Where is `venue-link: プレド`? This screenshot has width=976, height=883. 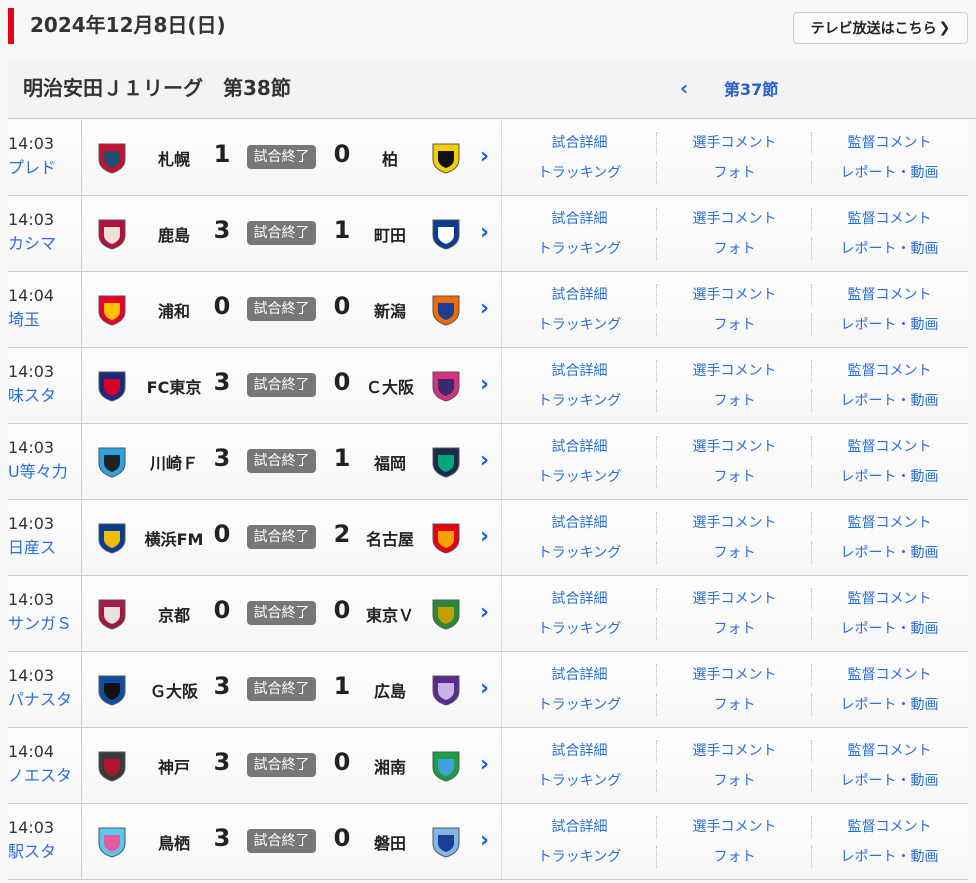
venue-link: プレド is located at coordinates (32, 167).